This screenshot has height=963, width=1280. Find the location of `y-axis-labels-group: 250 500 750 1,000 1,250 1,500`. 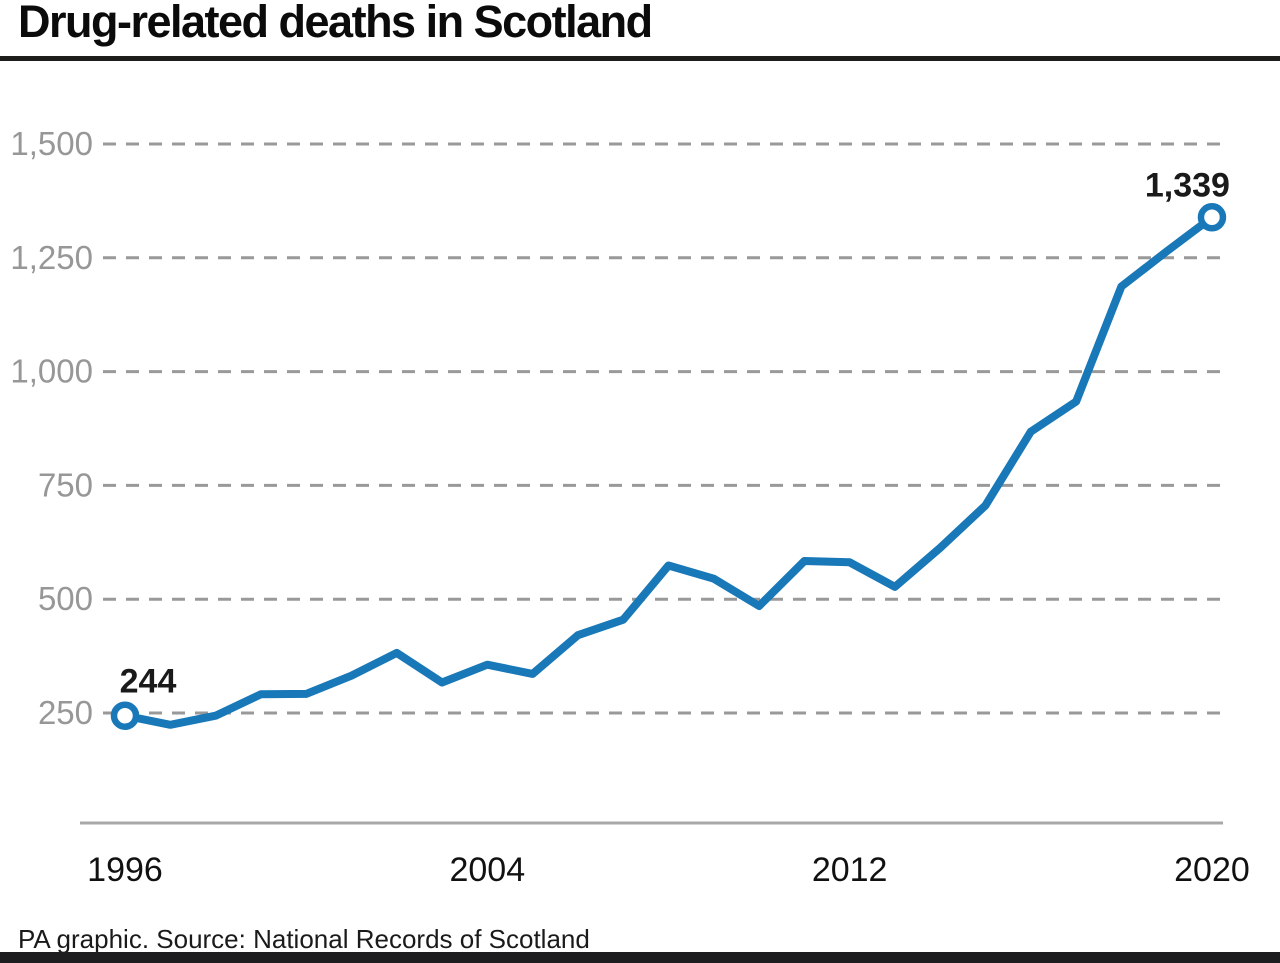

y-axis-labels-group: 250 500 750 1,000 1,250 1,500 is located at coordinates (51, 428).